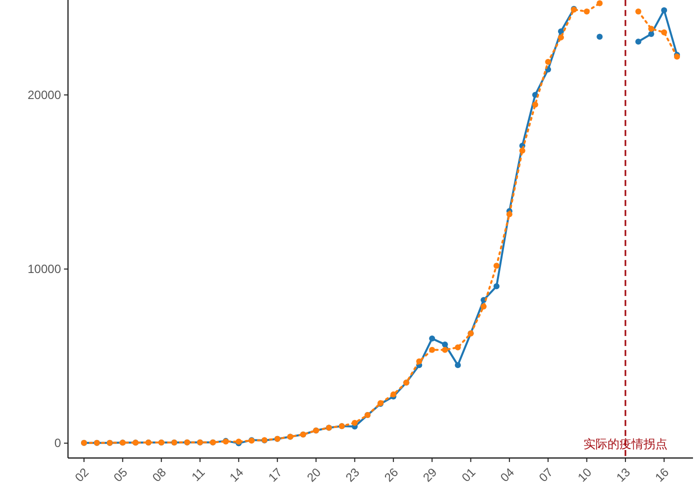  Describe the element at coordinates (198, 474) in the screenshot. I see `x-tick-label: 11` at that location.